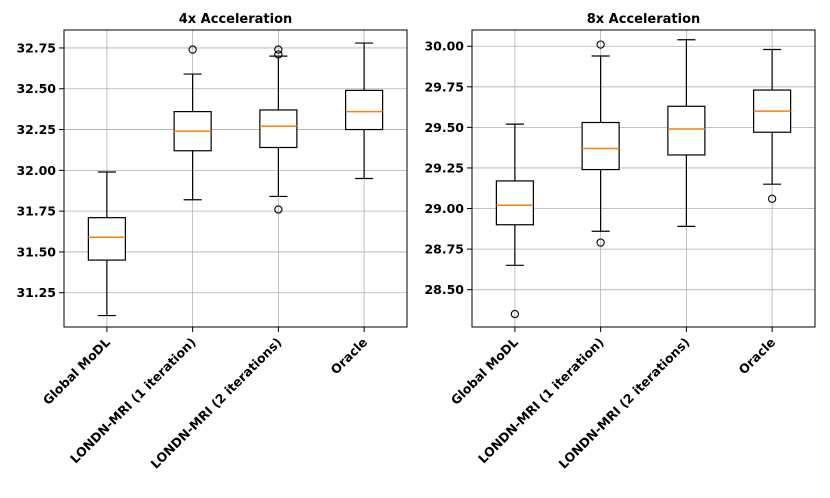 Image resolution: width=830 pixels, height=498 pixels. Describe the element at coordinates (444, 208) in the screenshot. I see `chart1-y-tick-label: 29.00` at that location.